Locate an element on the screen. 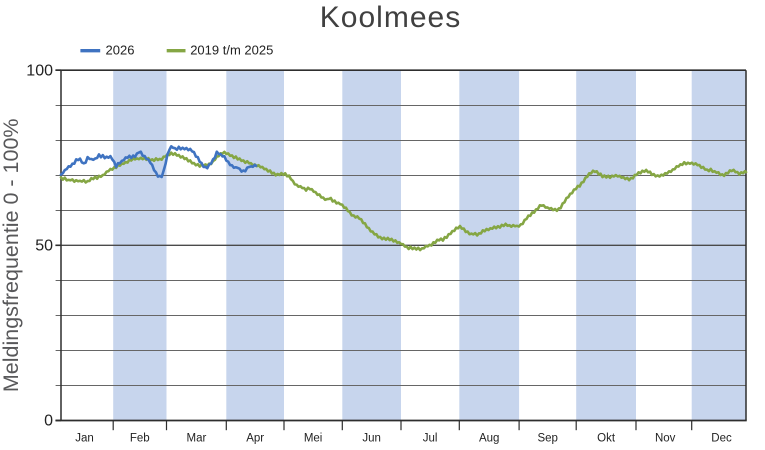  svg-text: Sep is located at coordinates (547, 439).